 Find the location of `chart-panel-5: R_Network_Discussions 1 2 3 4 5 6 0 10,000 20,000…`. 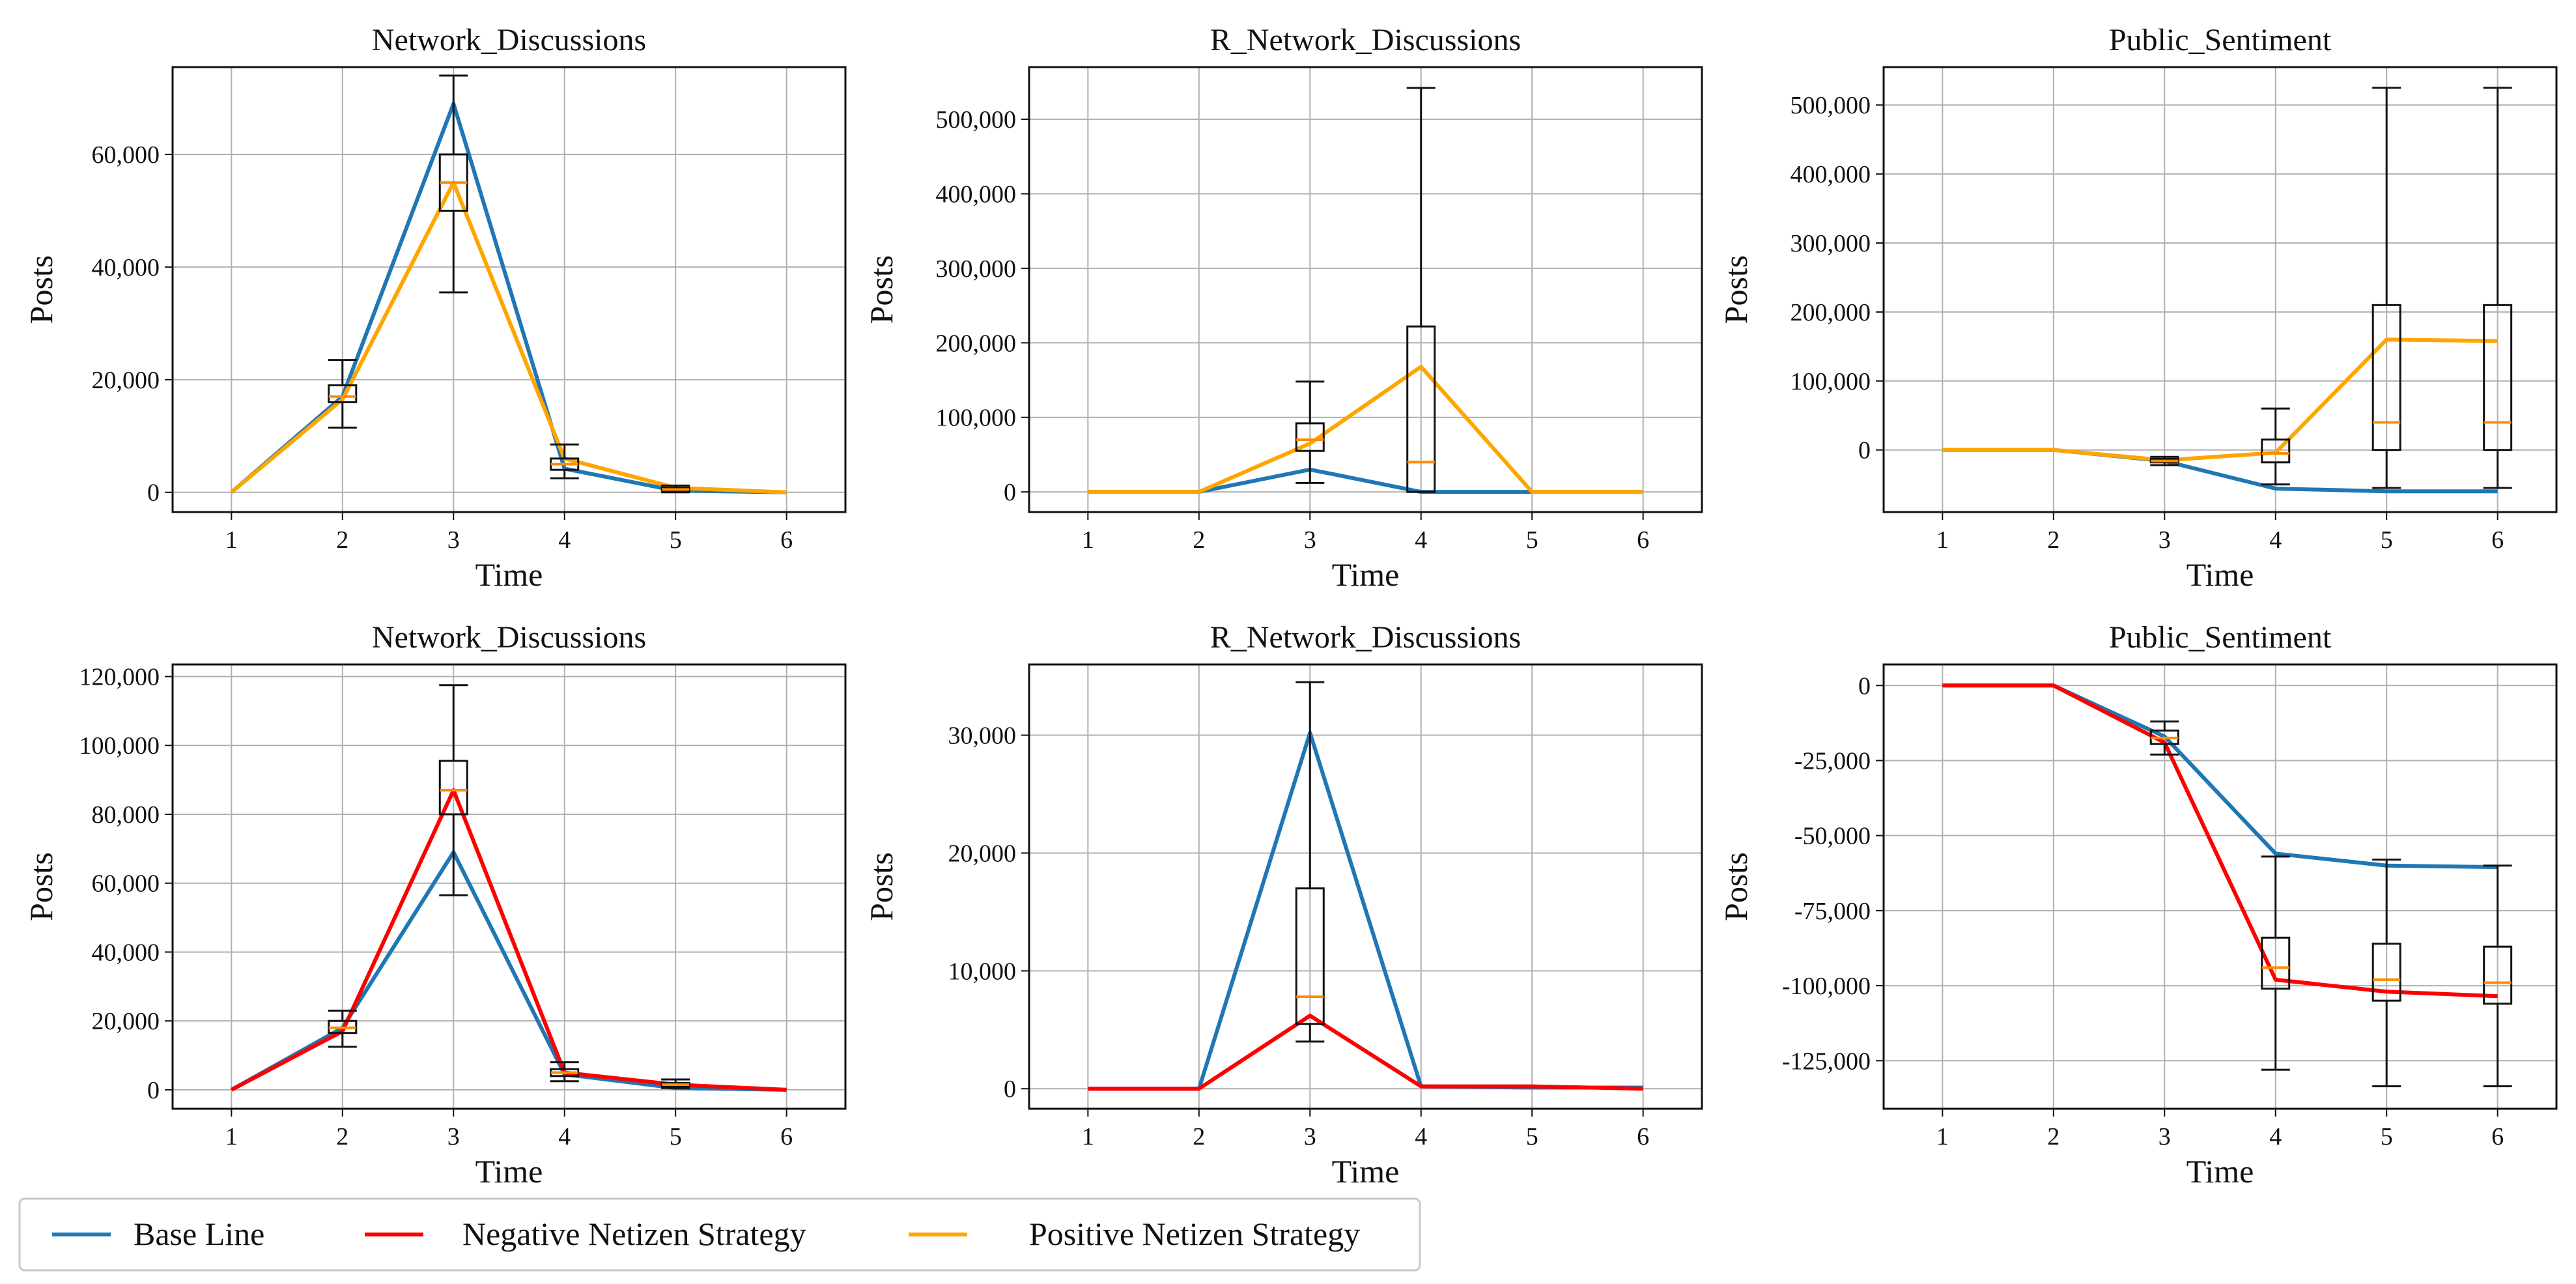

chart-panel-5: R_Network_Discussions 1 2 3 4 5 6 0 10,000 20,000… is located at coordinates (1283, 905).